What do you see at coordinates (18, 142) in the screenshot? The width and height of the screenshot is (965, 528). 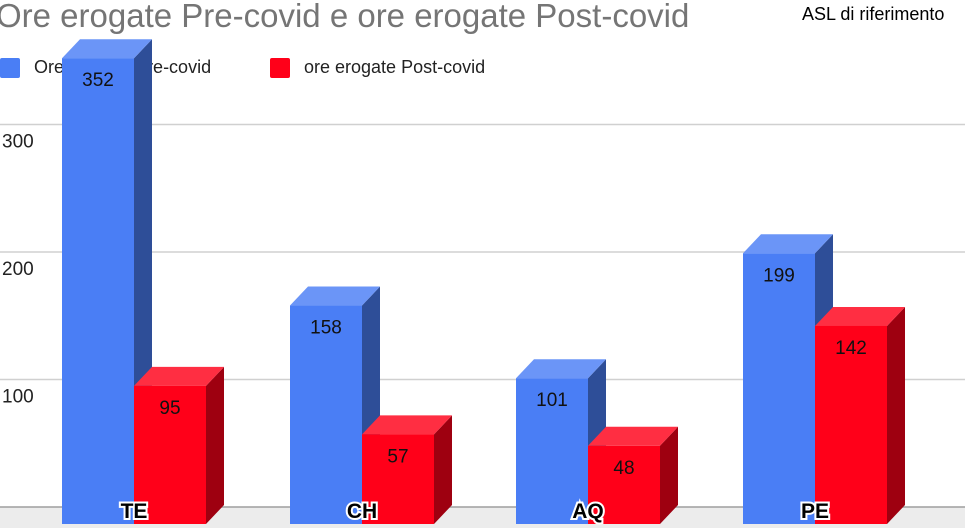 I see `y-tick-label-300: 300` at bounding box center [18, 142].